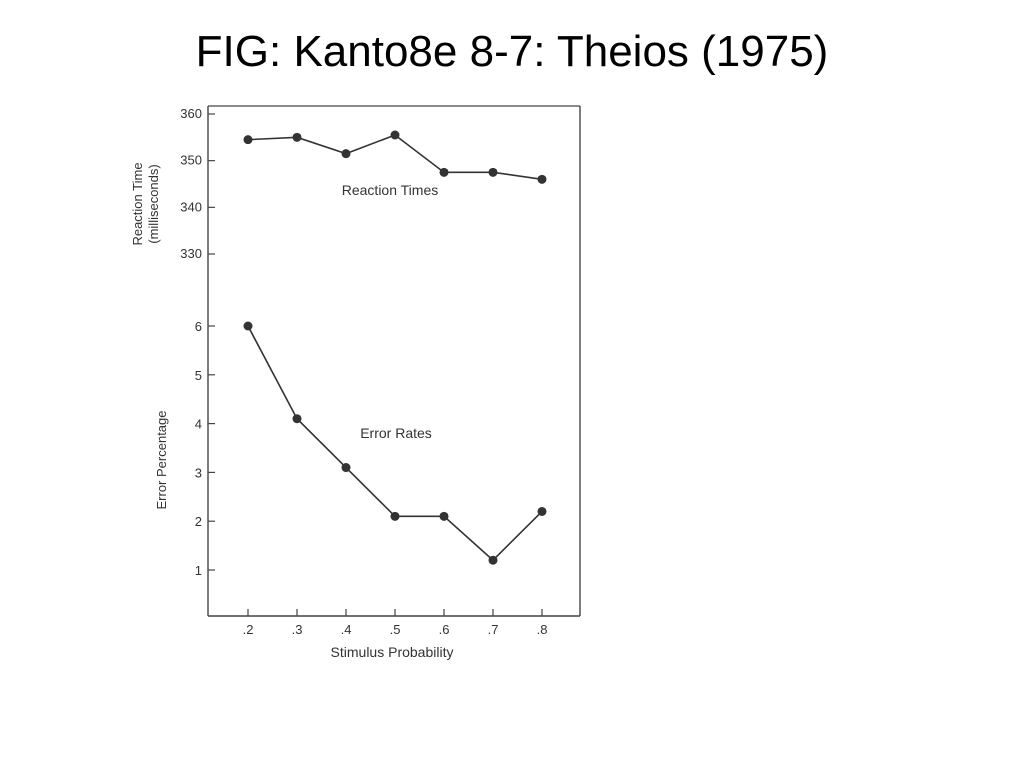 The height and width of the screenshot is (768, 1024). What do you see at coordinates (153, 203) in the screenshot?
I see `rt-y-label-line-2: (milliseconds)` at bounding box center [153, 203].